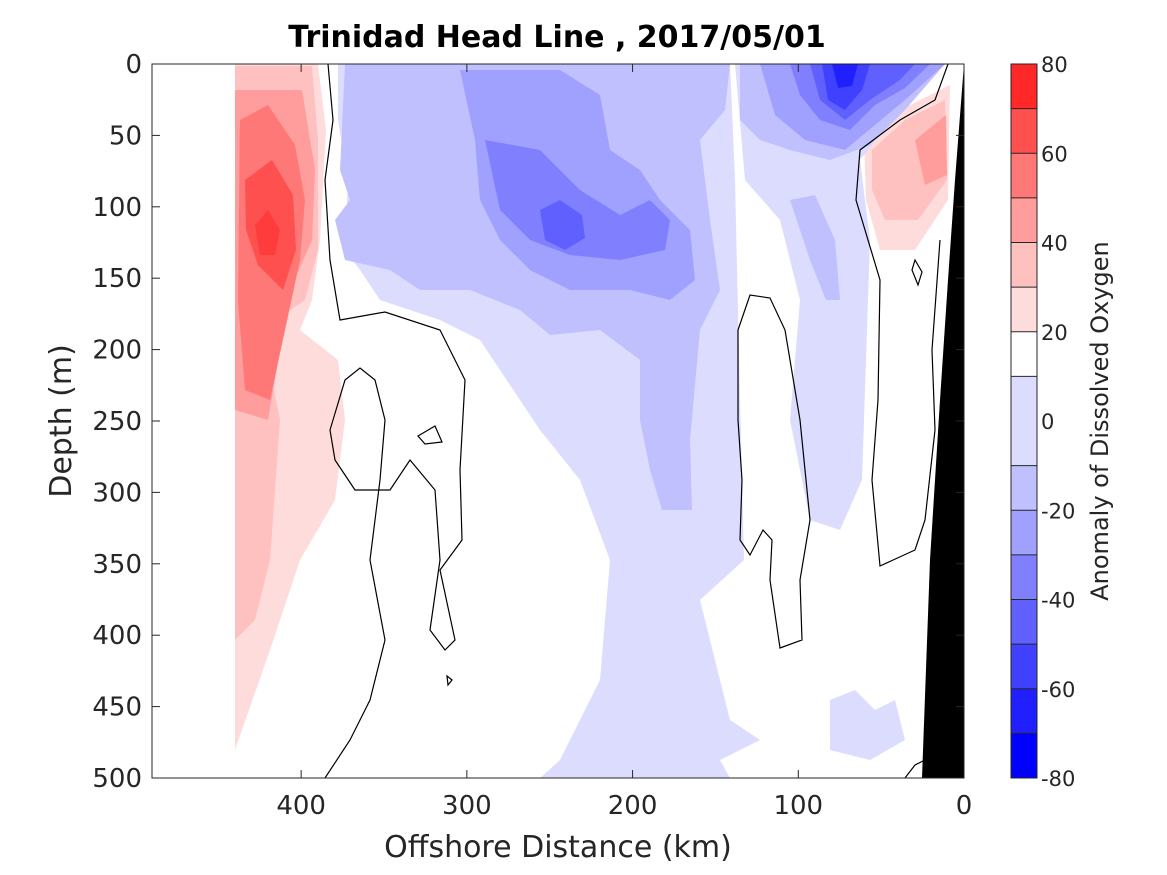 The image size is (1167, 875). Describe the element at coordinates (1047, 422) in the screenshot. I see `colorbar-tick-label: 0` at that location.